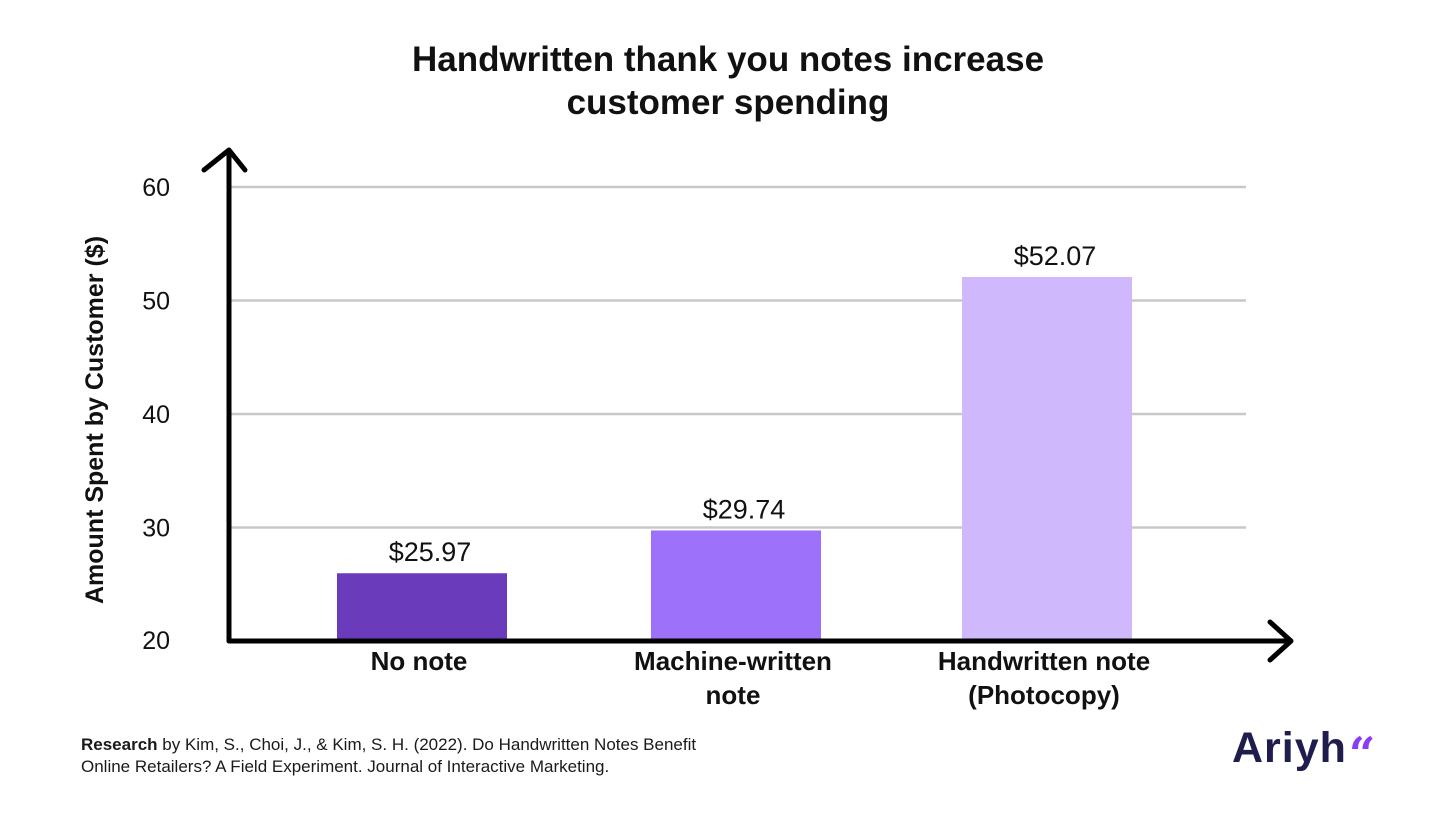  What do you see at coordinates (156, 529) in the screenshot?
I see `y-tick-label: 30` at bounding box center [156, 529].